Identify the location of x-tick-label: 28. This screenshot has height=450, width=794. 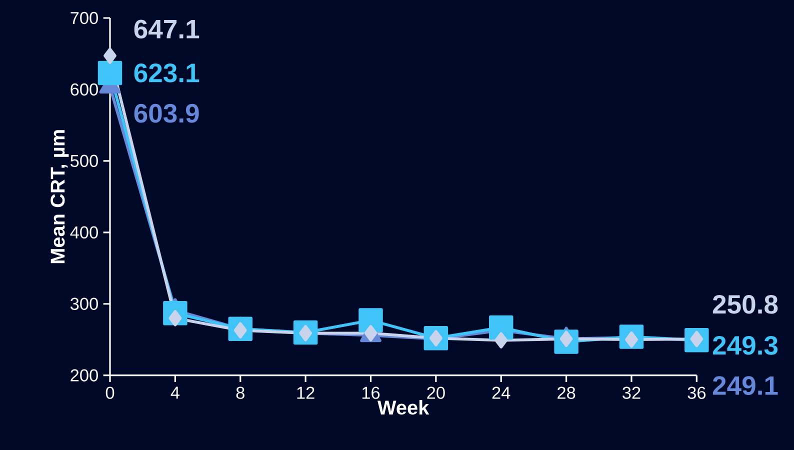
(567, 392).